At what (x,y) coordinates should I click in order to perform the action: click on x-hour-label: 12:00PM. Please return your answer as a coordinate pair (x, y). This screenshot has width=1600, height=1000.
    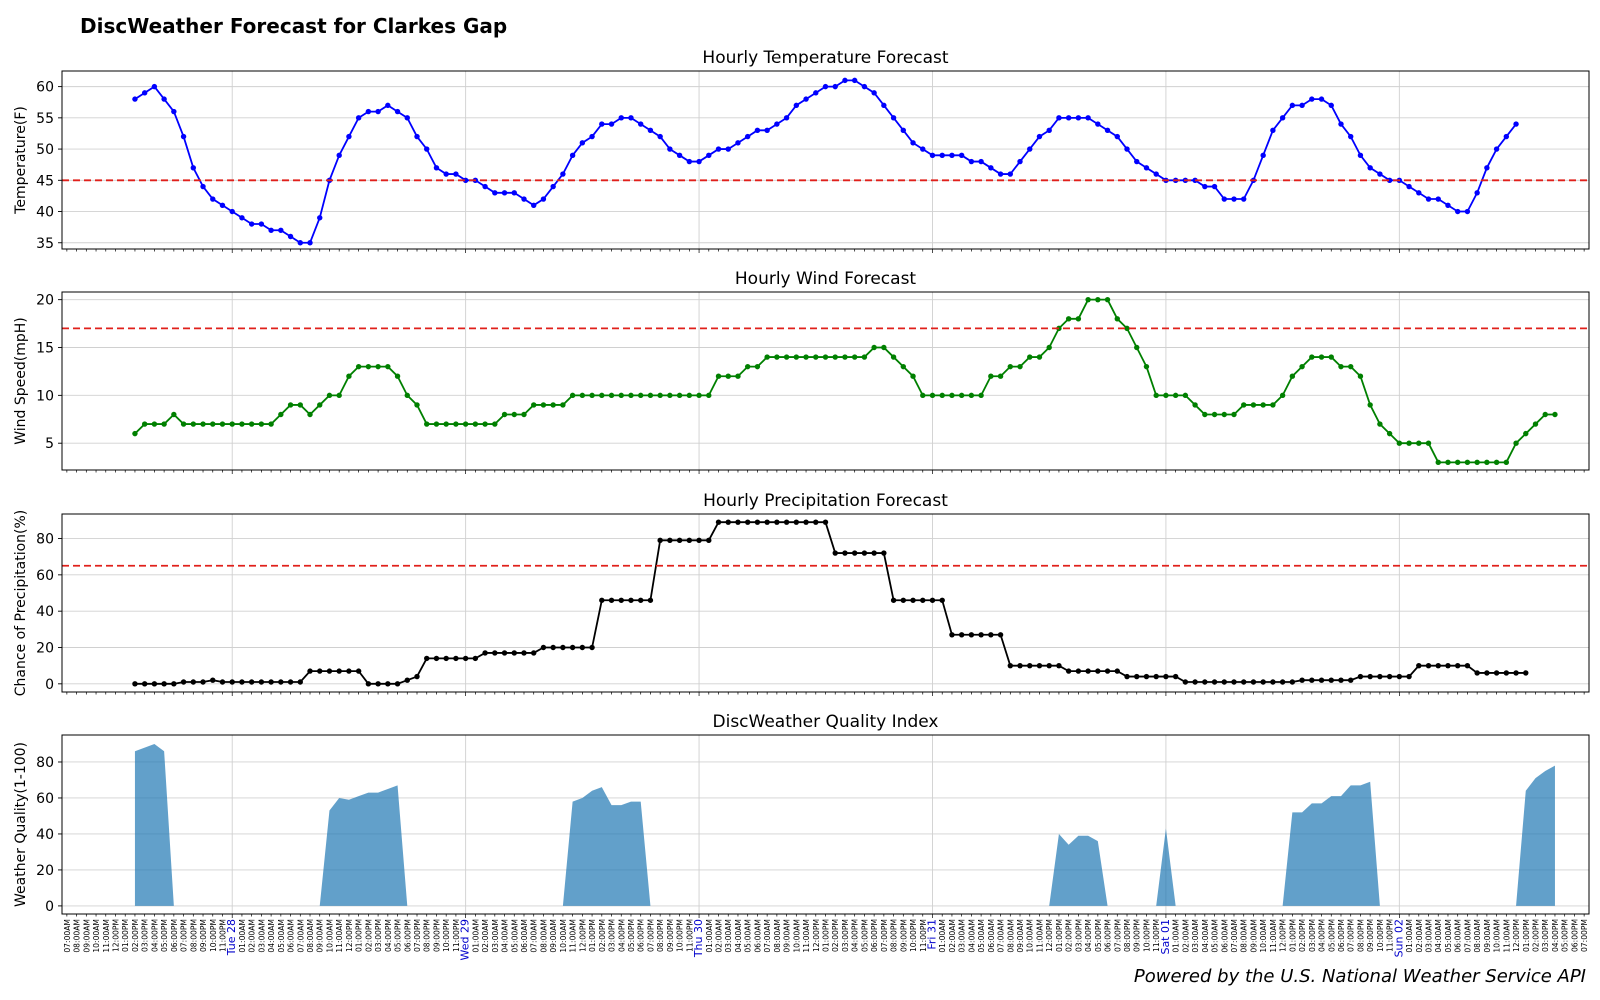
    Looking at the image, I should click on (1049, 935).